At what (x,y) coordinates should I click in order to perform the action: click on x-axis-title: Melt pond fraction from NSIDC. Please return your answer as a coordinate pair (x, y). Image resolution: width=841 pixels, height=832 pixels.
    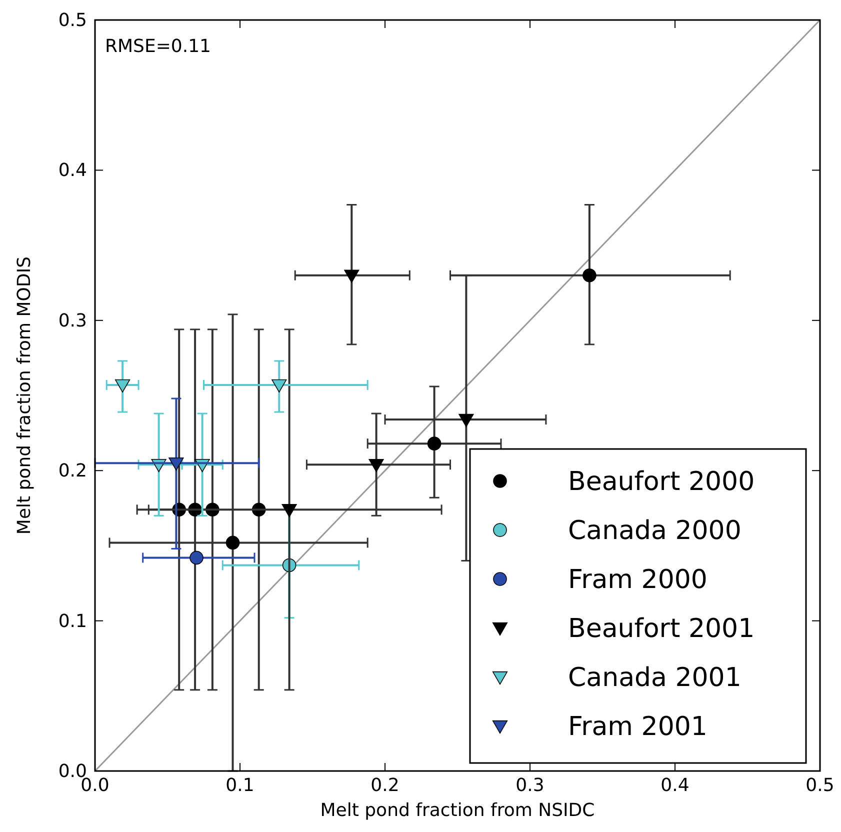
    Looking at the image, I should click on (457, 810).